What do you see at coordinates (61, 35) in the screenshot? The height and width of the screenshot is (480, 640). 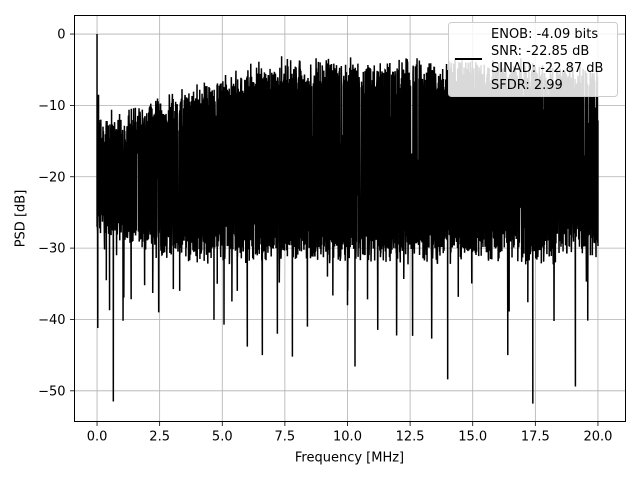 I see `y-tick-label: 0` at bounding box center [61, 35].